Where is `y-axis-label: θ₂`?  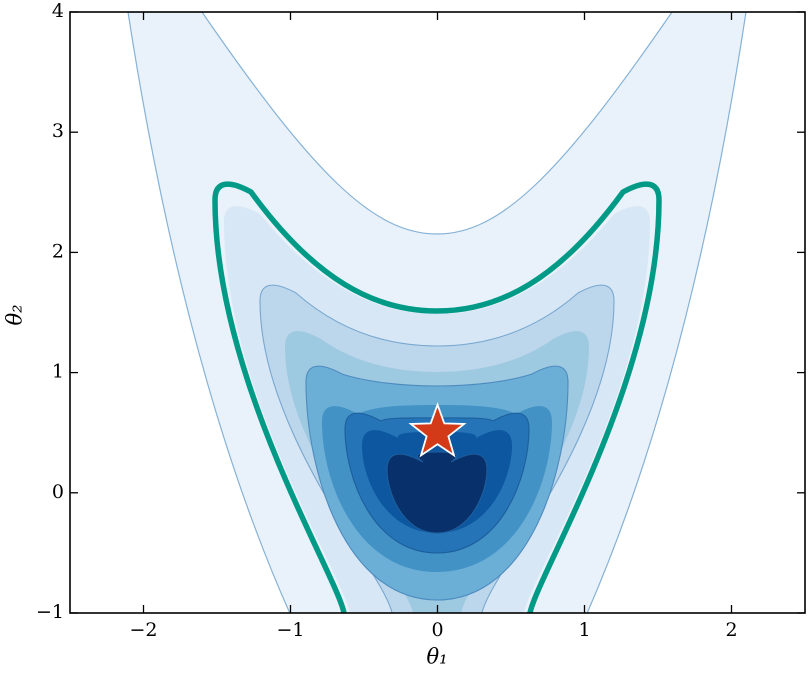 y-axis-label: θ₂ is located at coordinates (15, 314).